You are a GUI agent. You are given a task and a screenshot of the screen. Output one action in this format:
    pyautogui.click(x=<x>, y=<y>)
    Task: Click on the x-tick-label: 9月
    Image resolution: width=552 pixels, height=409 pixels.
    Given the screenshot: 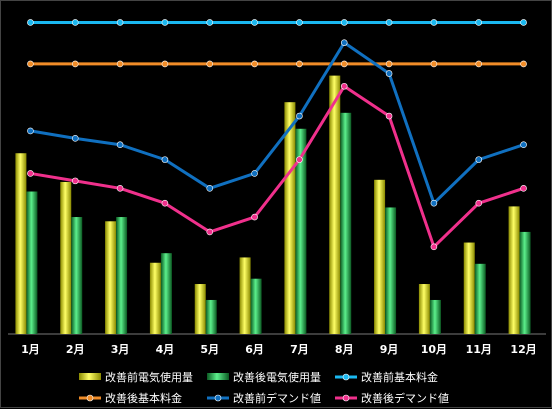 What is the action you would take?
    pyautogui.click(x=389, y=349)
    